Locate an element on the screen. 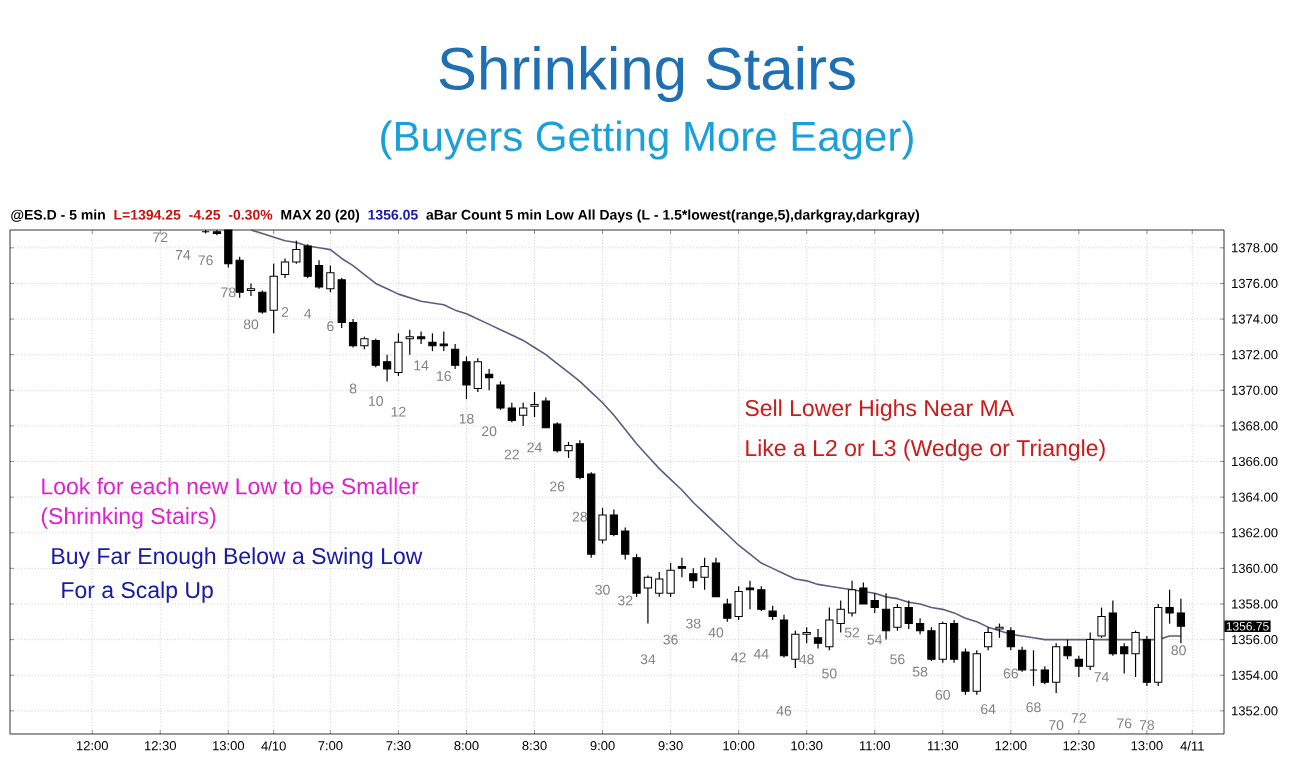 The image size is (1294, 784). annotation: Look for each new Low to be Smaller is located at coordinates (230, 486).